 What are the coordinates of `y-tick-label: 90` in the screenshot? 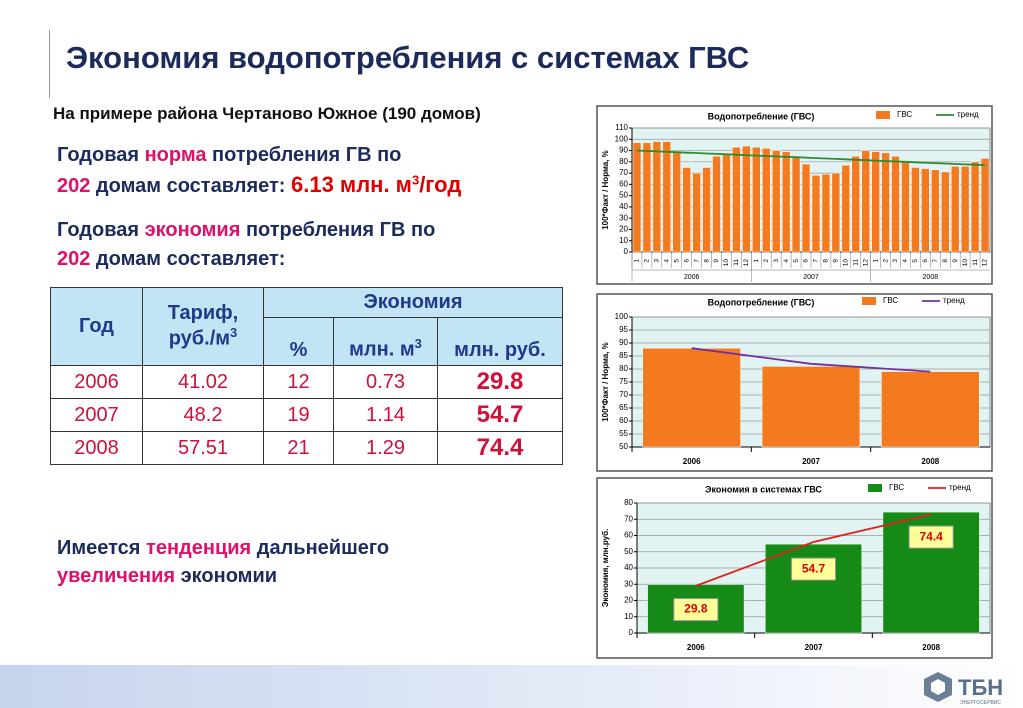 It's located at (623, 342).